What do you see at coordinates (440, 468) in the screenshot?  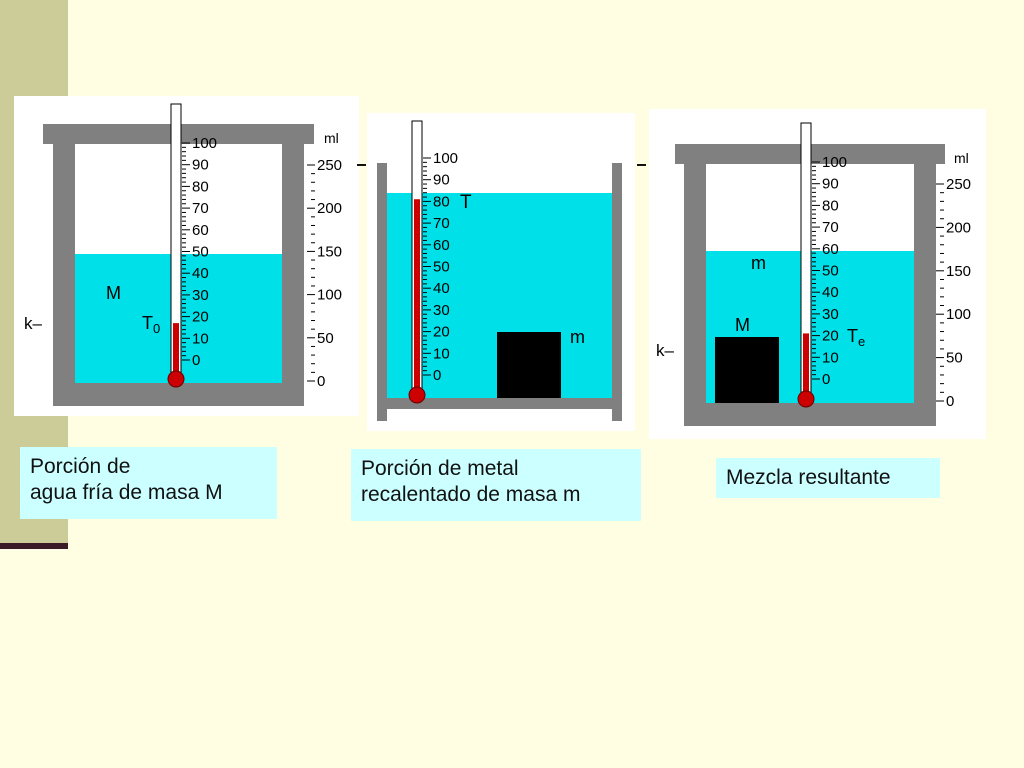 I see `caption-line-1: Porción de metal` at bounding box center [440, 468].